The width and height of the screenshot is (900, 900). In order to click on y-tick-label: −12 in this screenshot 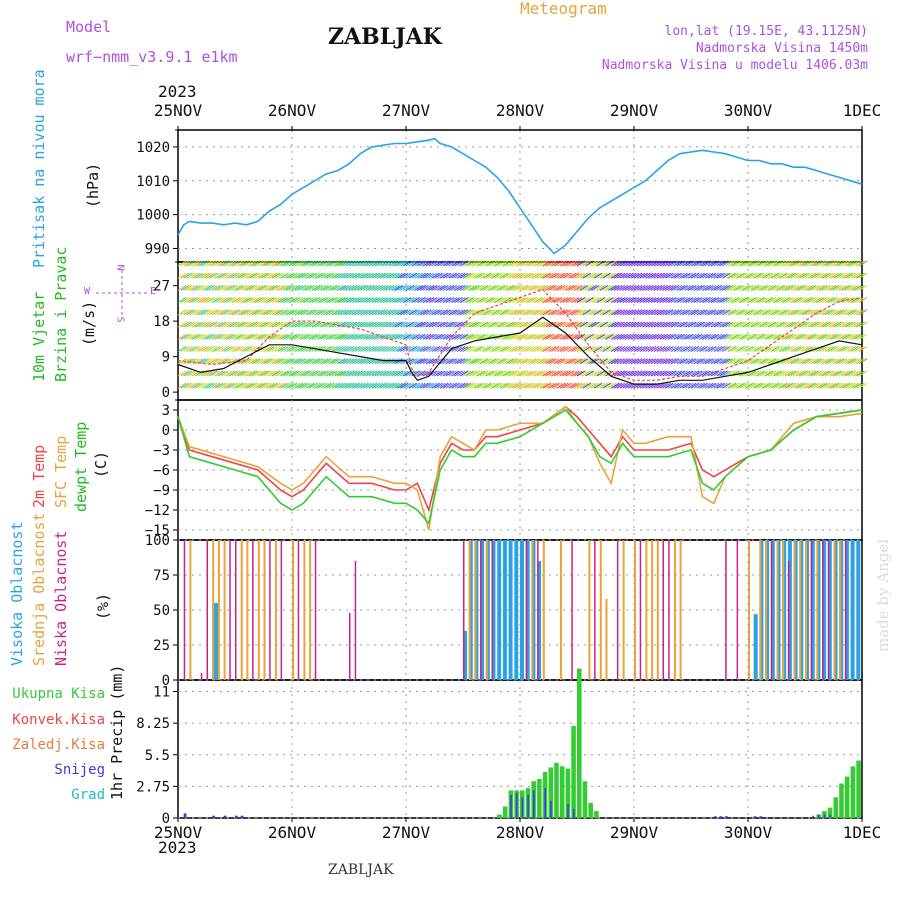, I will do `click(157, 511)`.